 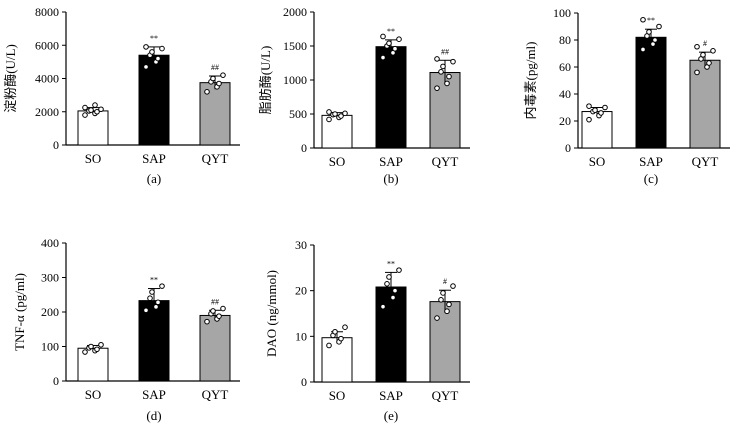 What do you see at coordinates (50, 312) in the screenshot?
I see `y-tick-label: 200` at bounding box center [50, 312].